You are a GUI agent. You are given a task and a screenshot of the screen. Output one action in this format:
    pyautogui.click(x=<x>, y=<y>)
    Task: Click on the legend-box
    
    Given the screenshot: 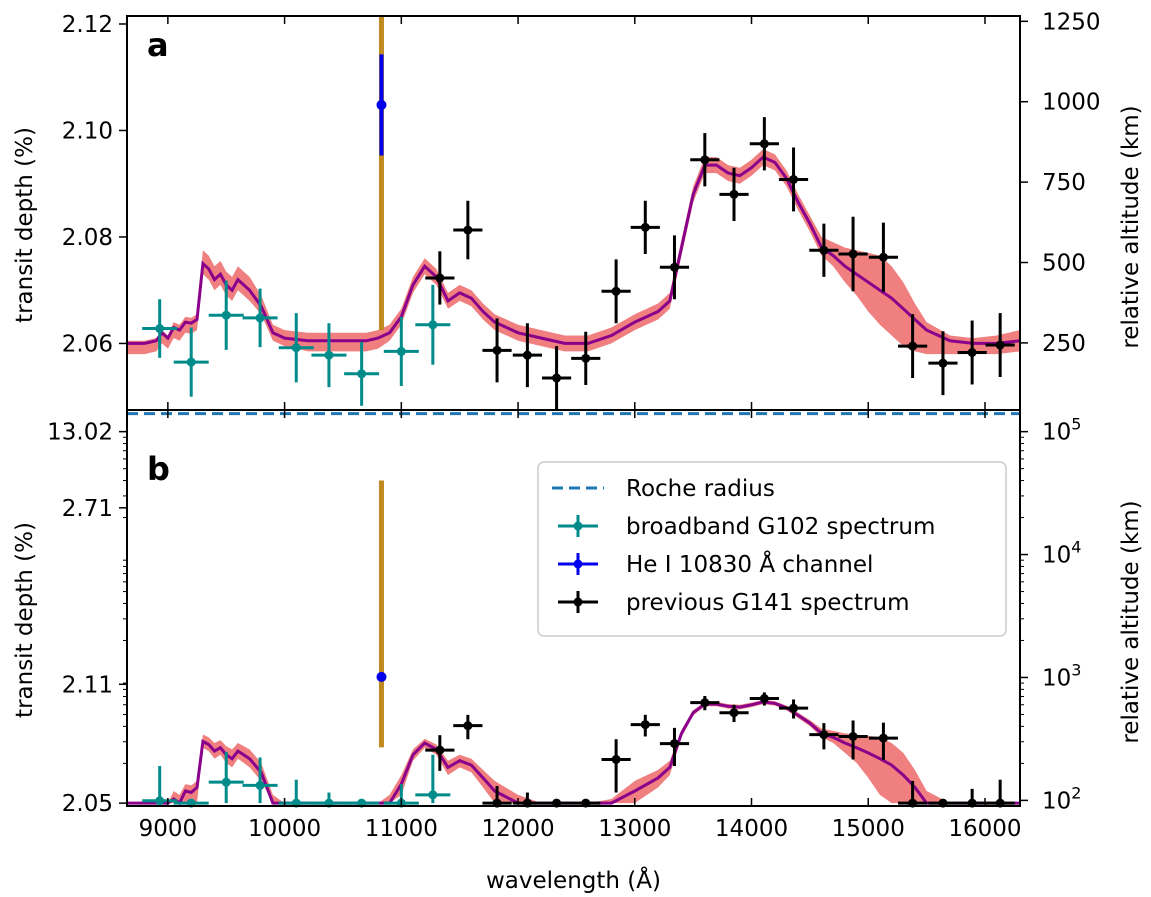 What is the action you would take?
    pyautogui.click(x=772, y=549)
    